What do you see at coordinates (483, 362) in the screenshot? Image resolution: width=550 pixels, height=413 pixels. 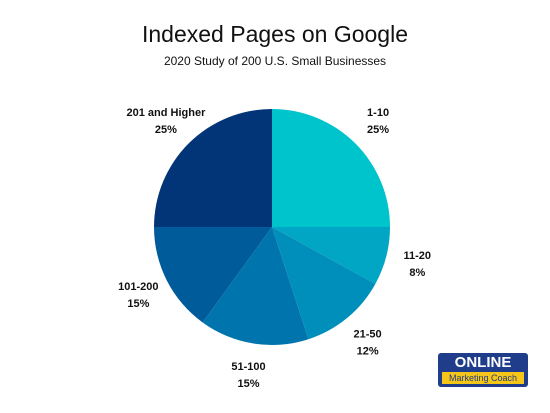 I see `logo-name: ONLINE` at bounding box center [483, 362].